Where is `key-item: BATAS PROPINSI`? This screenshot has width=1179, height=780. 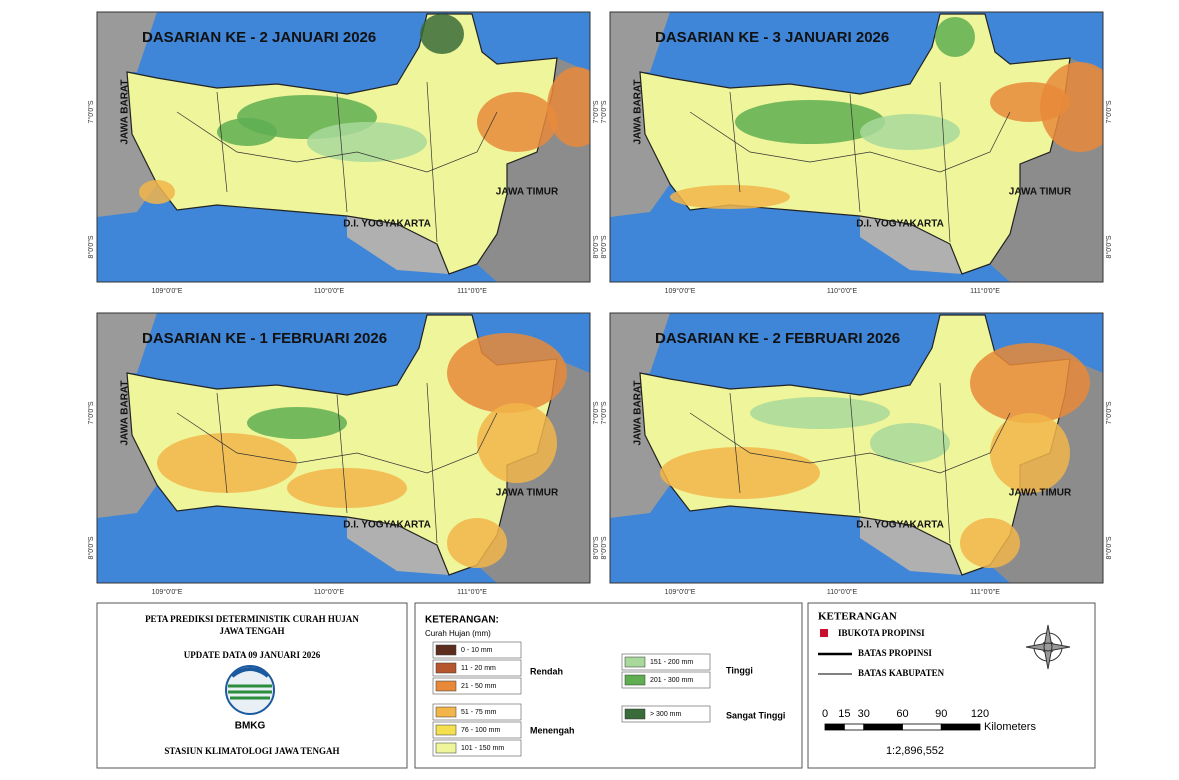 key-item: BATAS PROPINSI is located at coordinates (895, 653).